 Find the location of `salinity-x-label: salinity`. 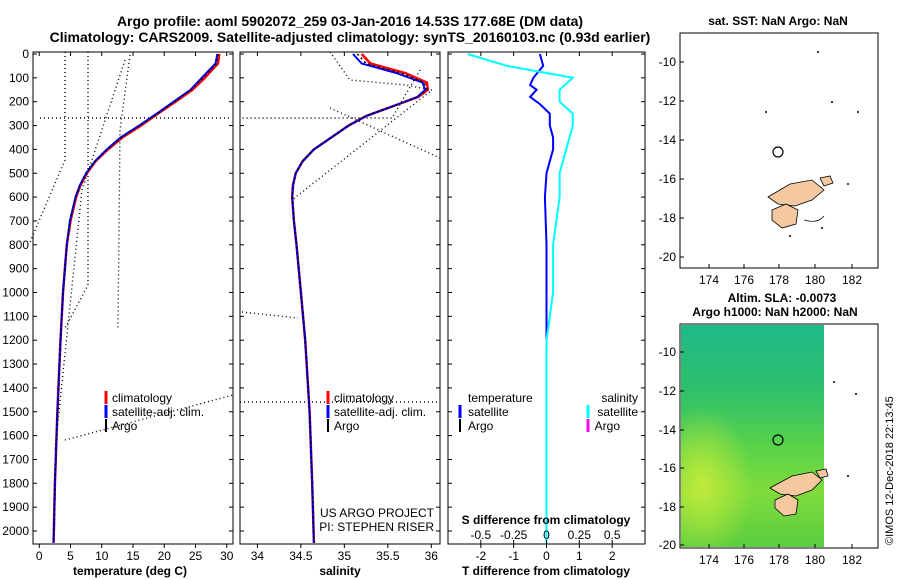

salinity-x-label: salinity is located at coordinates (340, 571).